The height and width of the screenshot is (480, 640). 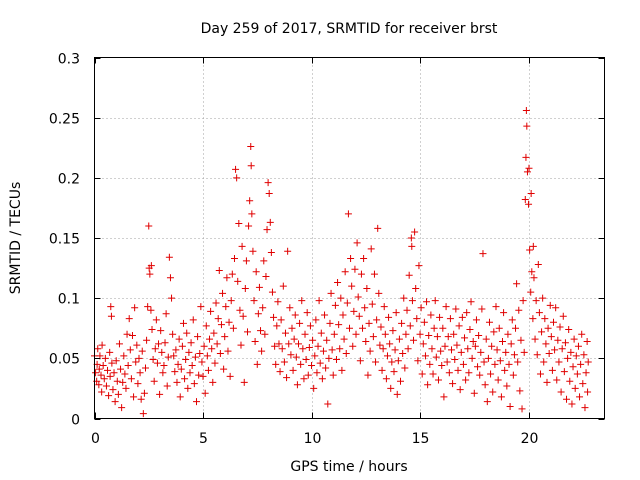 What do you see at coordinates (348, 467) in the screenshot?
I see `x-axis-label: GPS time / hours` at bounding box center [348, 467].